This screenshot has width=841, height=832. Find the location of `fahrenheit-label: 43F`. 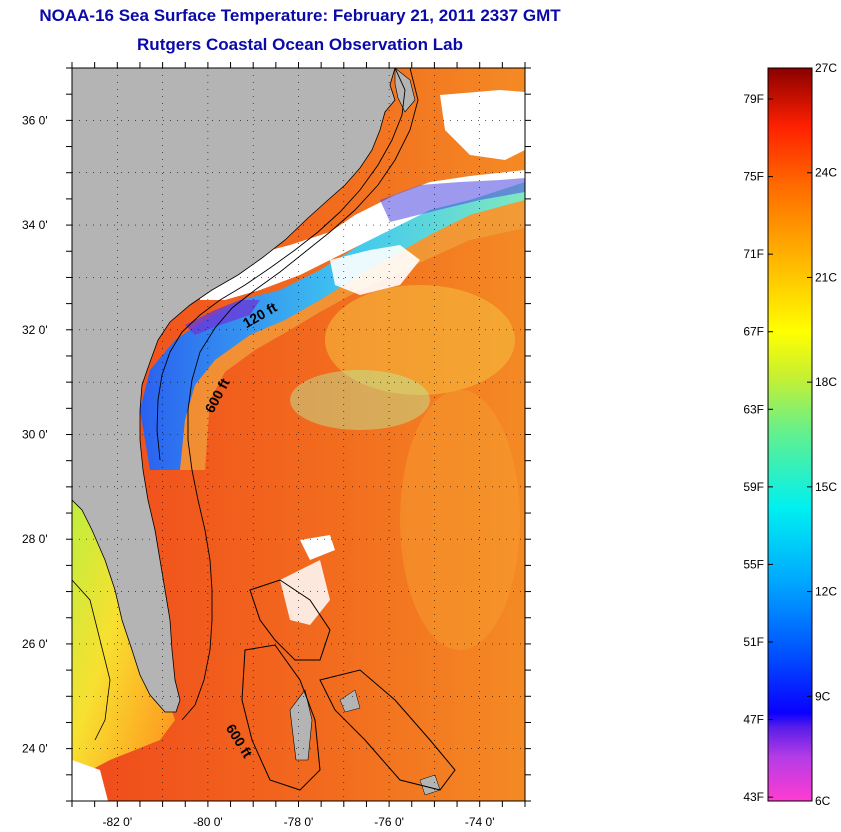

fahrenheit-label: 43F is located at coordinates (753, 797).